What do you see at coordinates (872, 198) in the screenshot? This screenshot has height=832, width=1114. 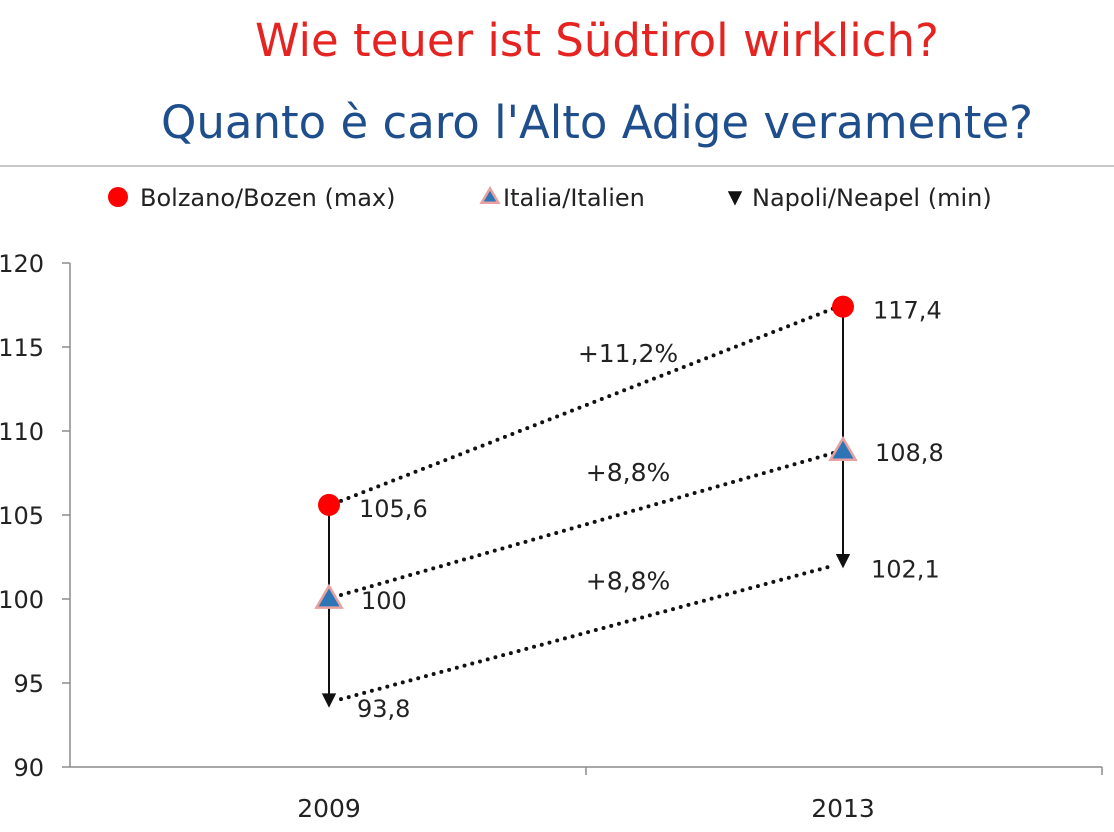 I see `legend-label-napoli-neapel-min: Napoli/Neapel (min)` at bounding box center [872, 198].